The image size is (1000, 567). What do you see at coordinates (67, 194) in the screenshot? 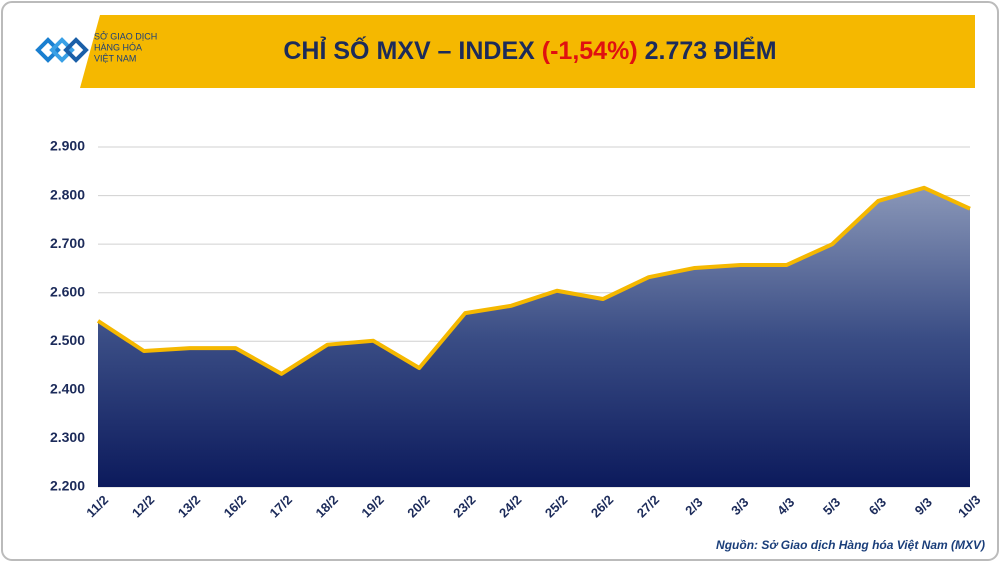
I see `y-tick-label: 2.800` at bounding box center [67, 194].